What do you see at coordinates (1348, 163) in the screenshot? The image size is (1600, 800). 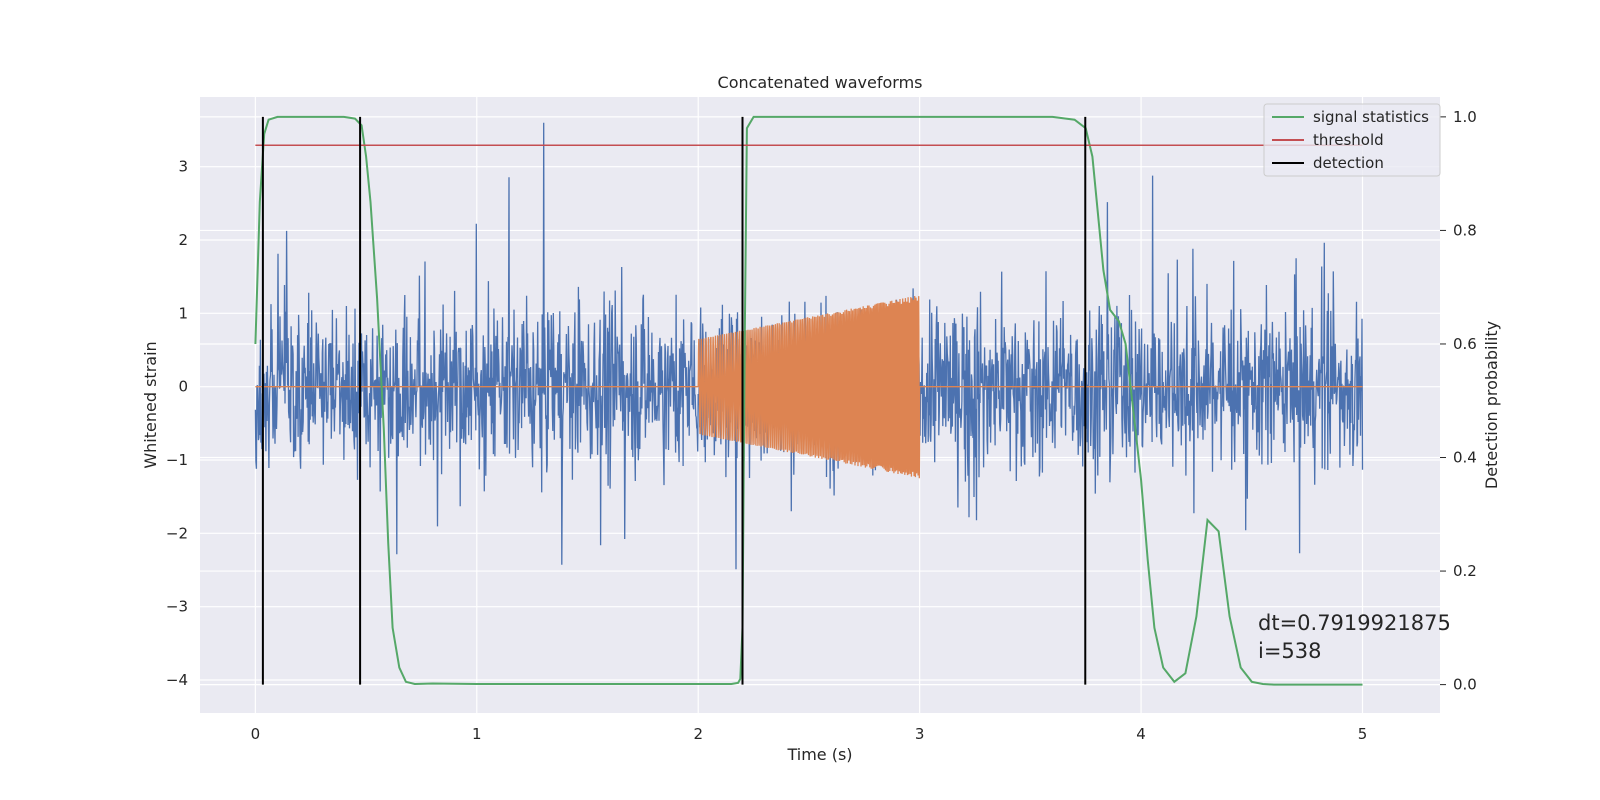 I see `legend-item-detection-label: detection` at bounding box center [1348, 163].